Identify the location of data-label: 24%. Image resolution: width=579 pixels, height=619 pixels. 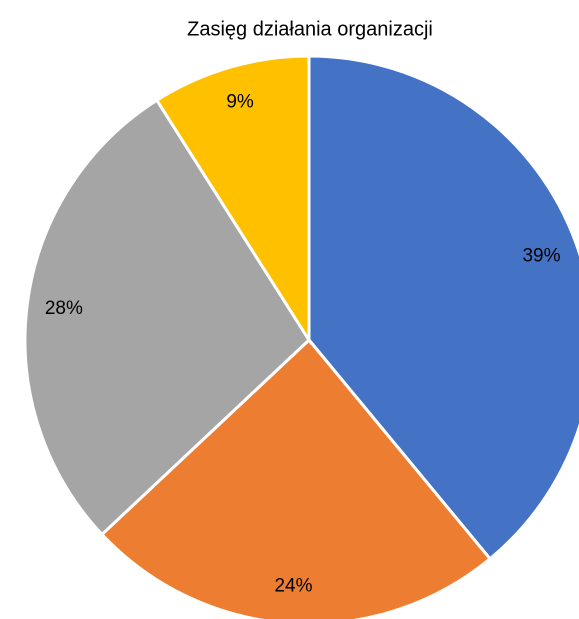
(293, 586).